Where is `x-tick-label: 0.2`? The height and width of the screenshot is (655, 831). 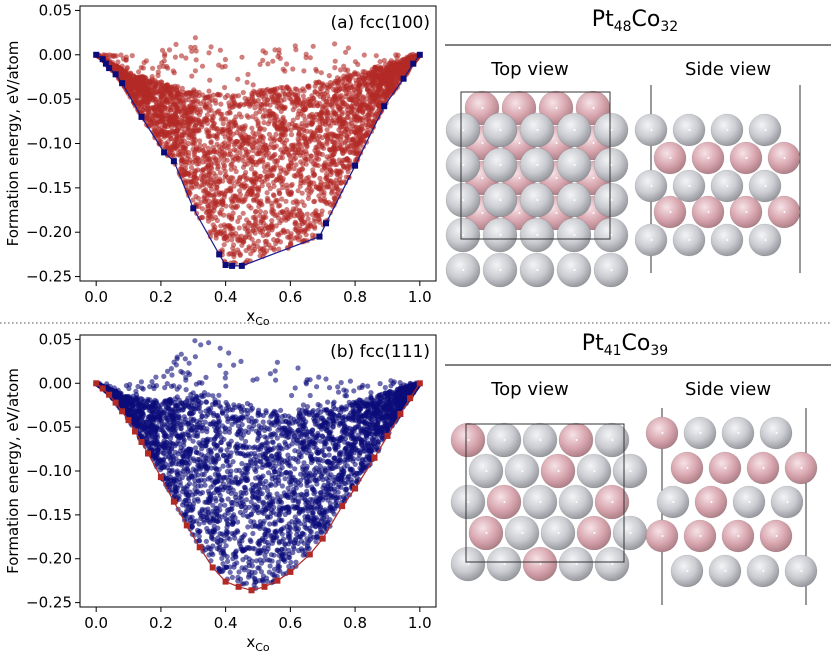 x-tick-label: 0.2 is located at coordinates (161, 297).